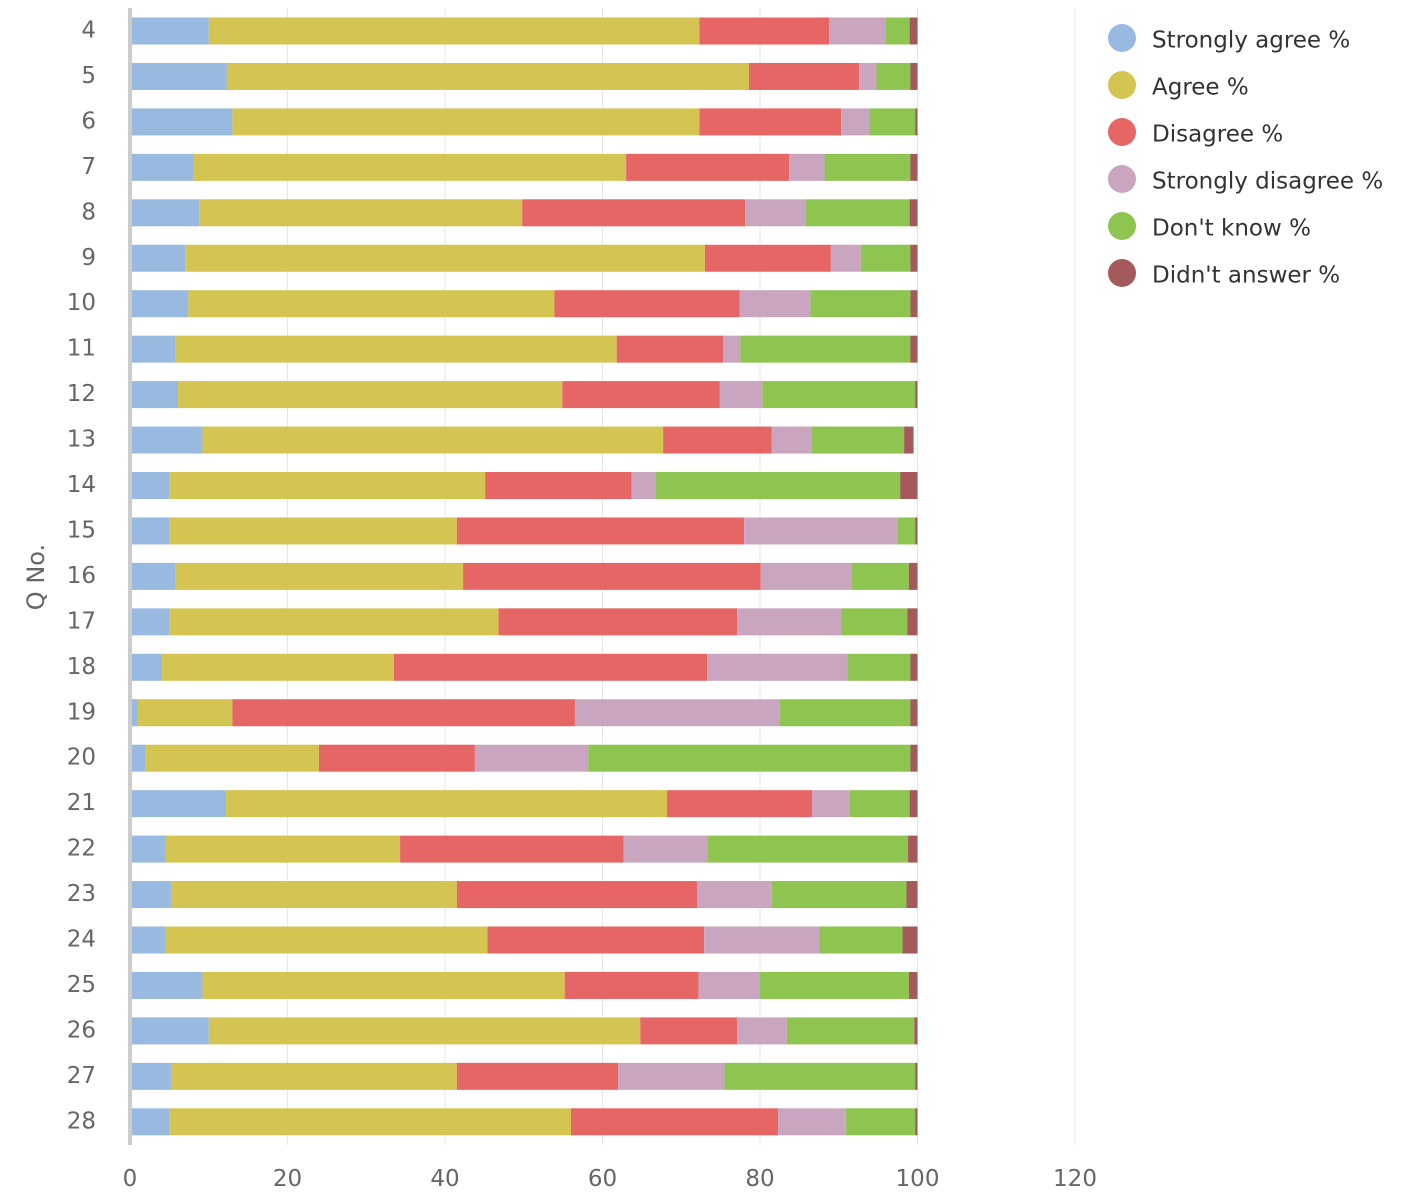  Describe the element at coordinates (1246, 276) in the screenshot. I see `legend-label: Didn't answer %` at that location.